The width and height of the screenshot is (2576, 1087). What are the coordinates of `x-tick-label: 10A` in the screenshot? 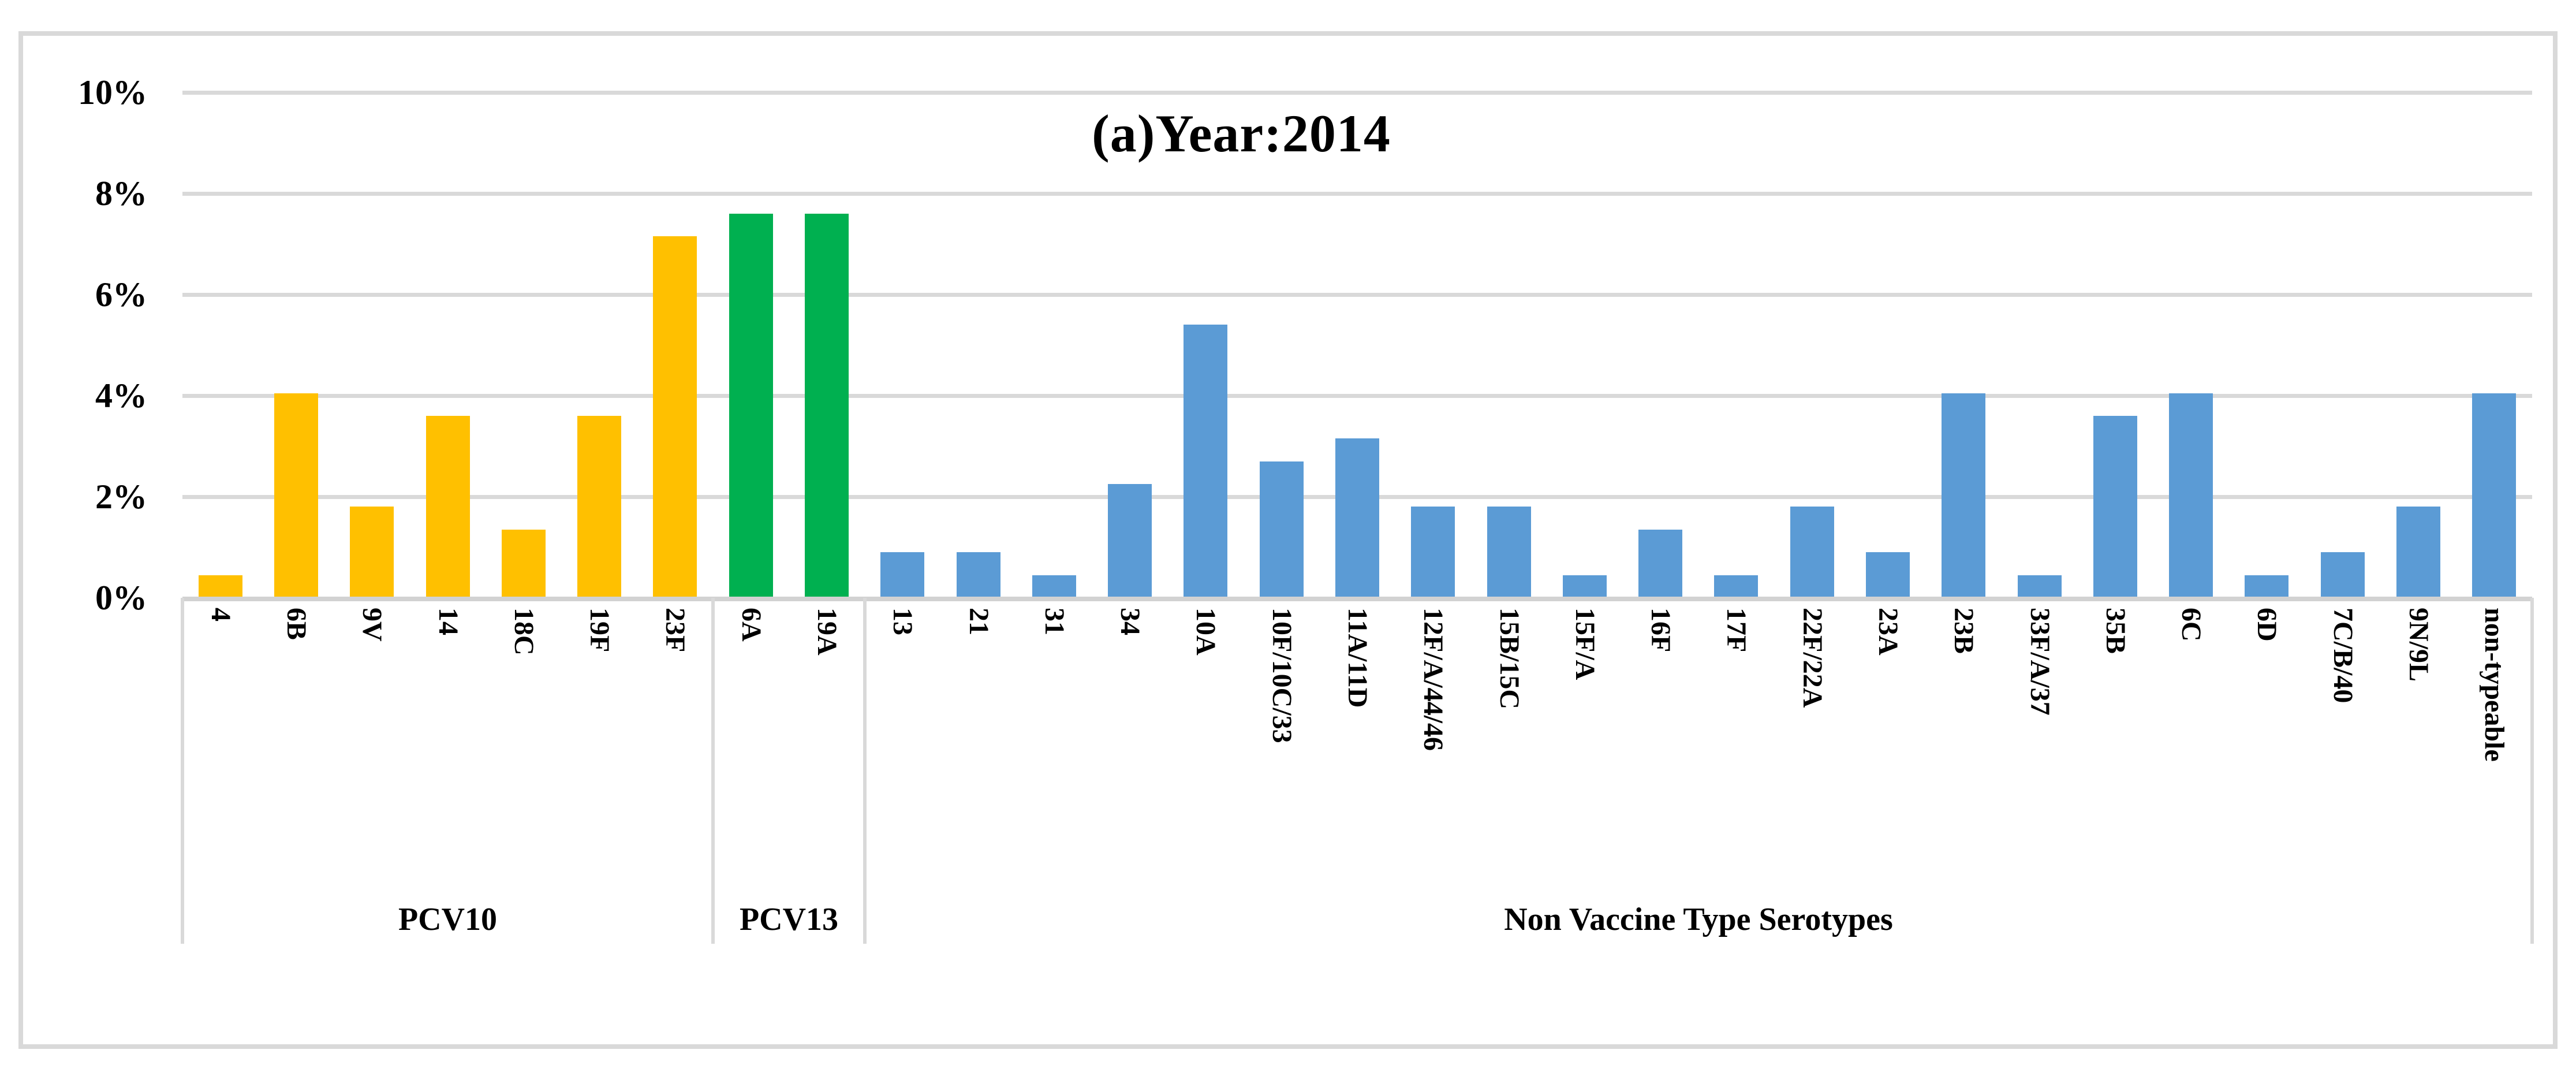 It's located at (1205, 632).